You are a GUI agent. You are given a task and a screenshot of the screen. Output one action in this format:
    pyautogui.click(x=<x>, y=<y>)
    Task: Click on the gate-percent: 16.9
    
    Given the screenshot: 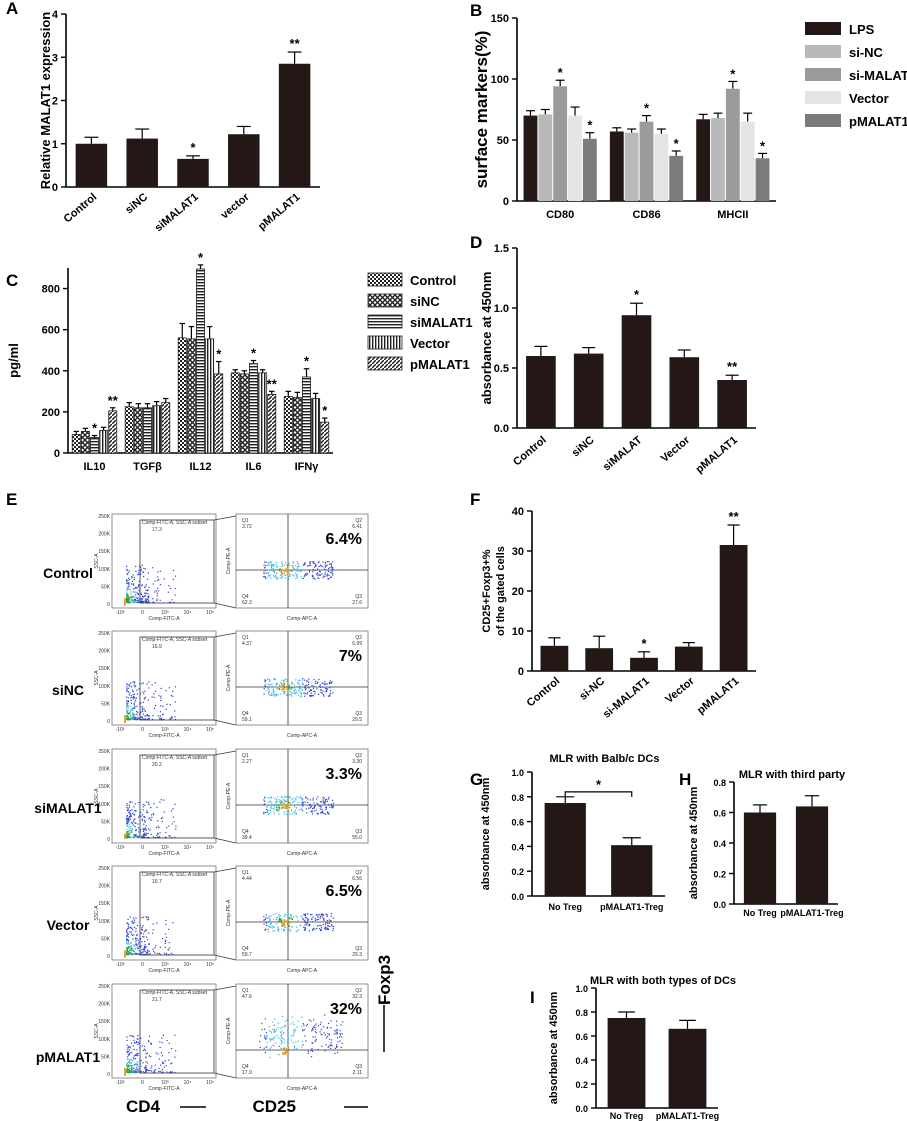 What is the action you would take?
    pyautogui.click(x=157, y=647)
    